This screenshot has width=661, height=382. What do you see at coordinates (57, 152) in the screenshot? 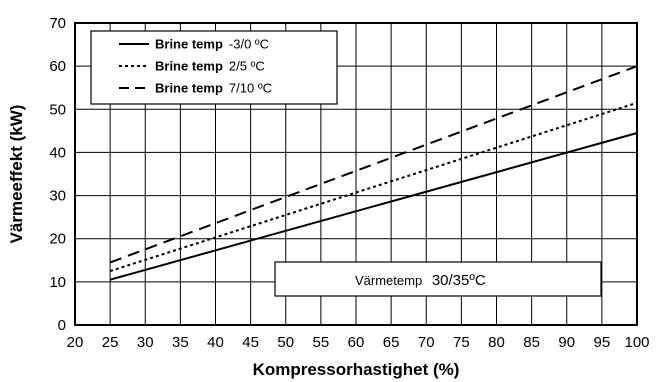
I see `y-tick-label: 40` at bounding box center [57, 152].